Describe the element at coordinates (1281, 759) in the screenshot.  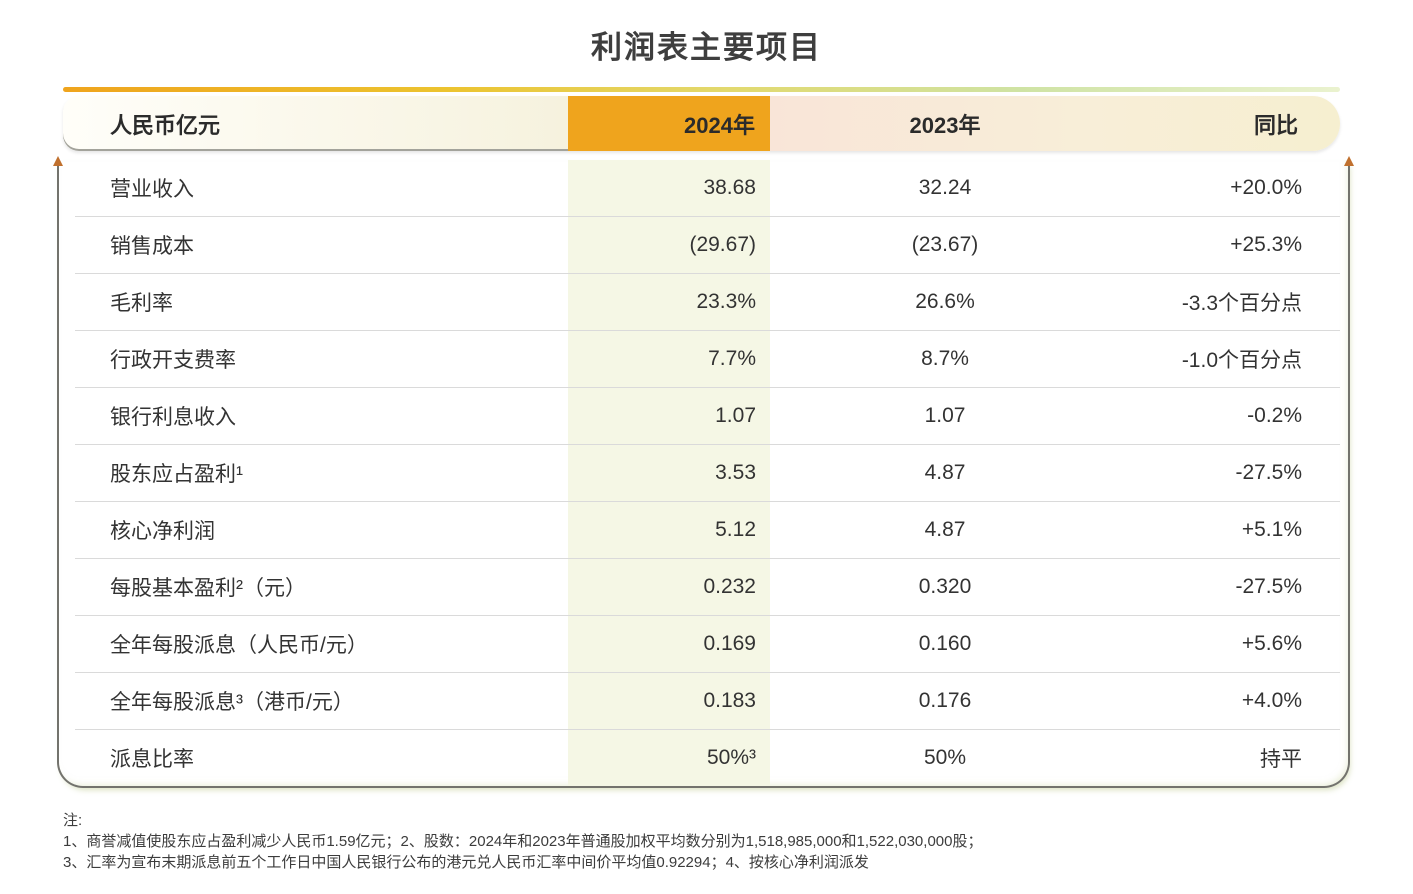
I see `row-value-yoy: 持平` at that location.